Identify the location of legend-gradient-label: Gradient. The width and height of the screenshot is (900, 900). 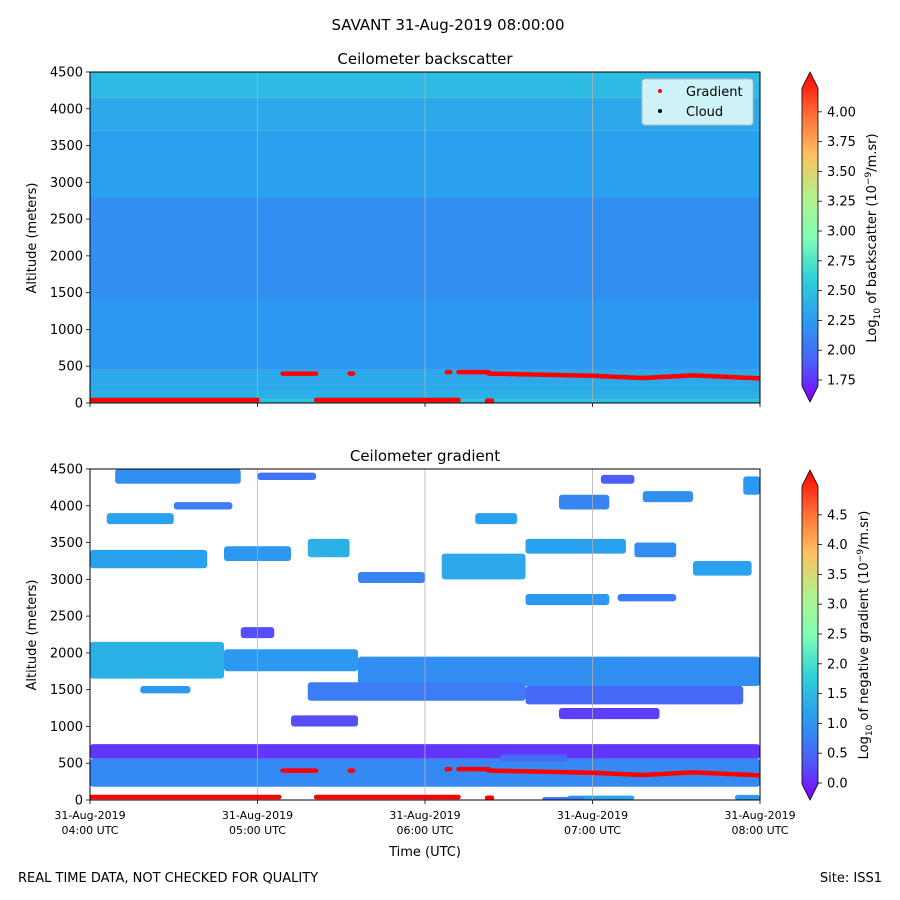
(714, 92).